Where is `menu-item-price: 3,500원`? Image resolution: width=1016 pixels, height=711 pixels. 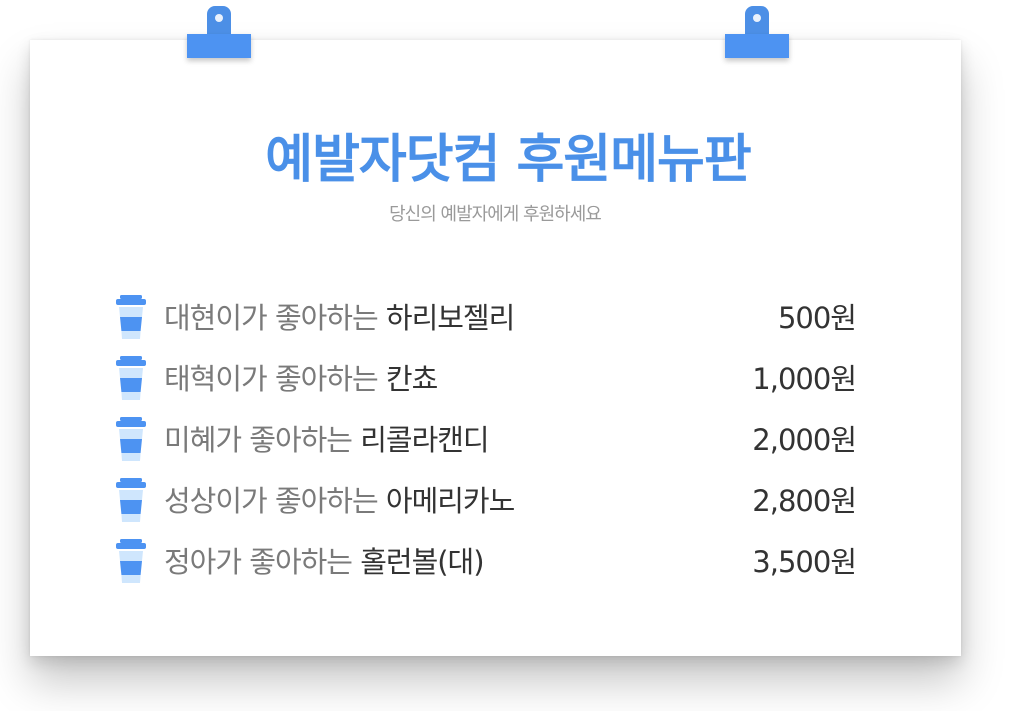
menu-item-price: 3,500원 is located at coordinates (804, 562).